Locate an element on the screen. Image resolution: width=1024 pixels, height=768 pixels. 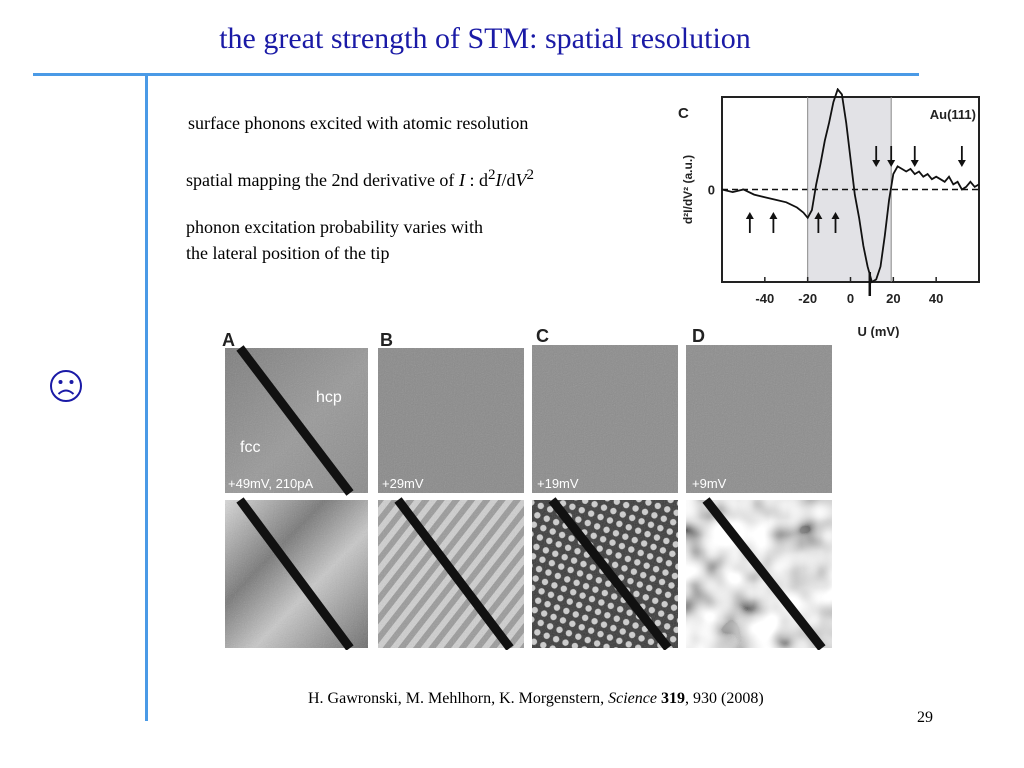
var-i2: I is located at coordinates (498, 180).